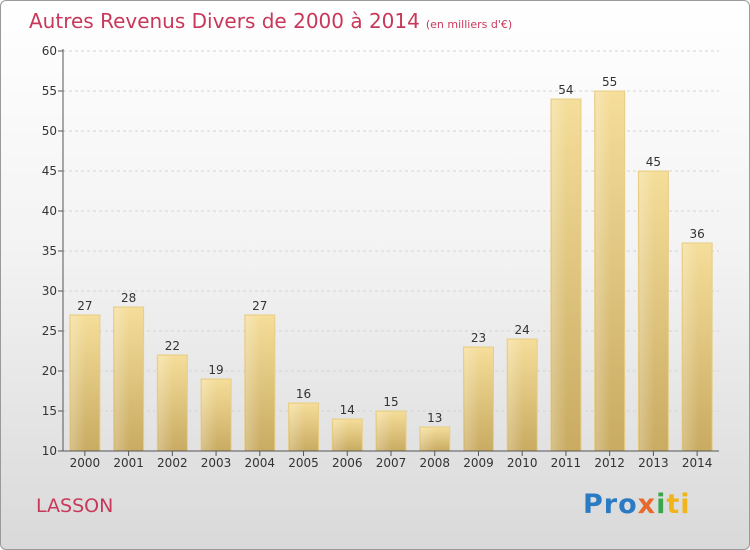  Describe the element at coordinates (49, 291) in the screenshot. I see `y-tick-label: 30` at that location.